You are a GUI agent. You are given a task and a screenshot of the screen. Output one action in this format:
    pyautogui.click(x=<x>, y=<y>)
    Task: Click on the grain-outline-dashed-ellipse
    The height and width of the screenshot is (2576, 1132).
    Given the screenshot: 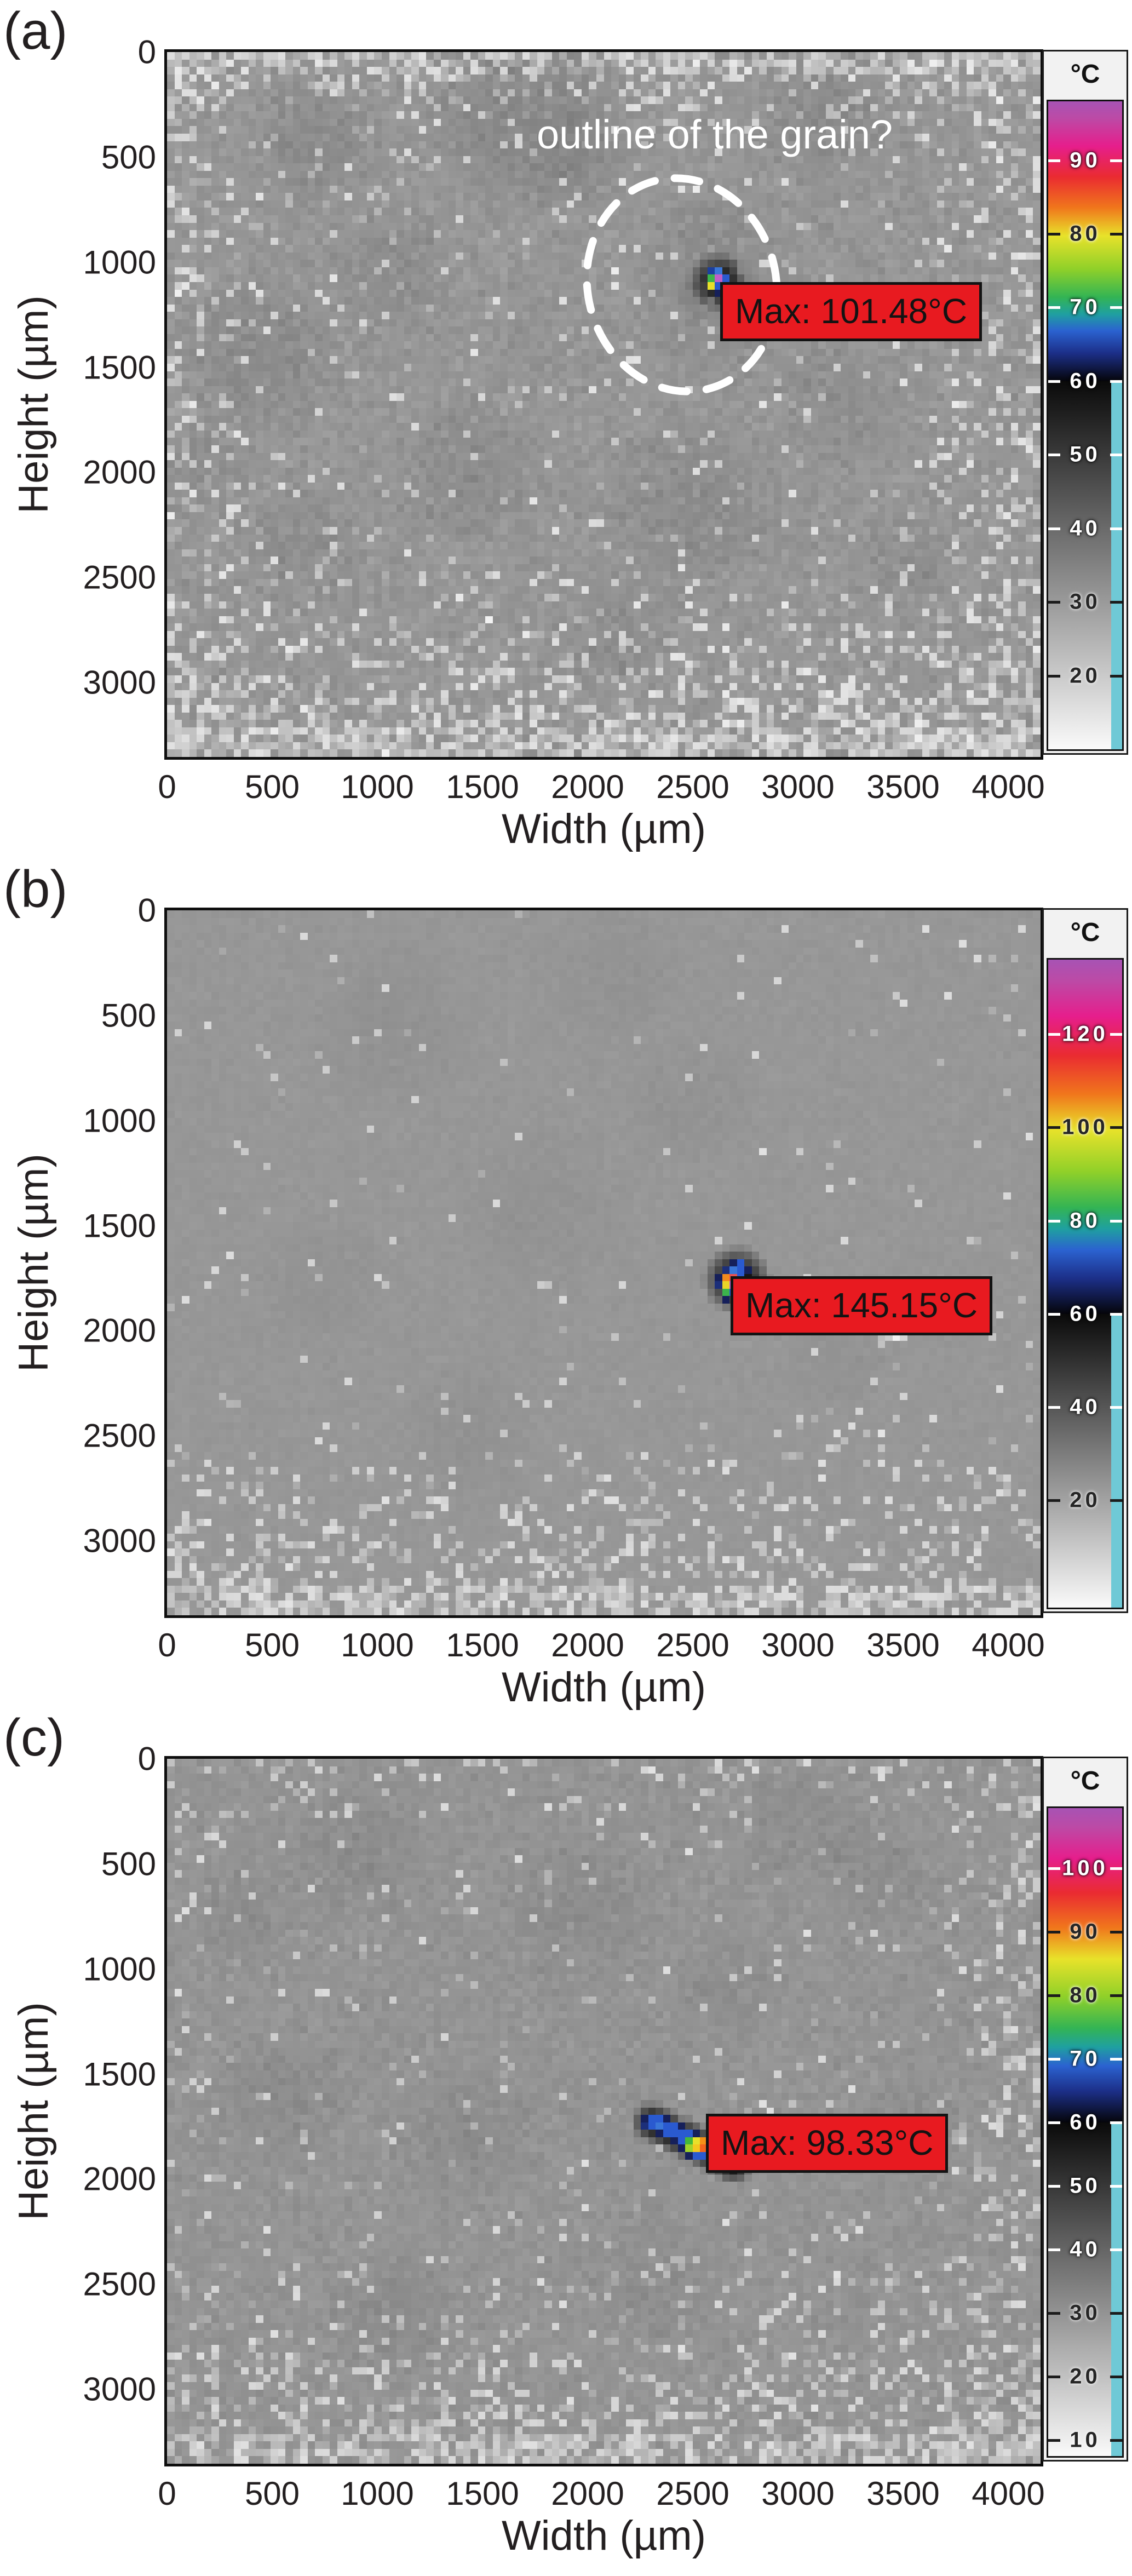 What is the action you would take?
    pyautogui.click(x=682, y=284)
    